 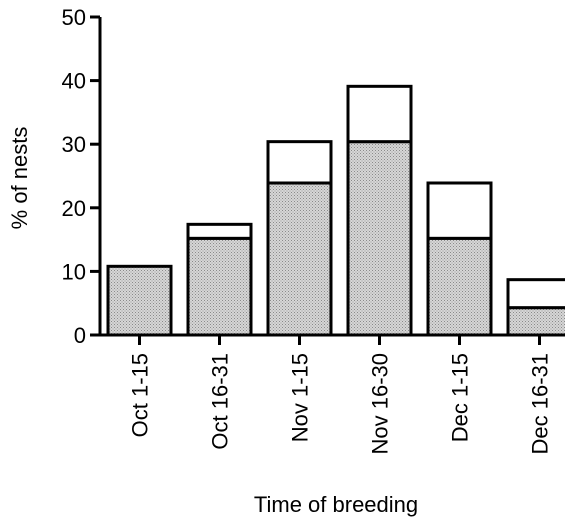 I want to click on y-tick-label: 50, so click(x=74, y=17).